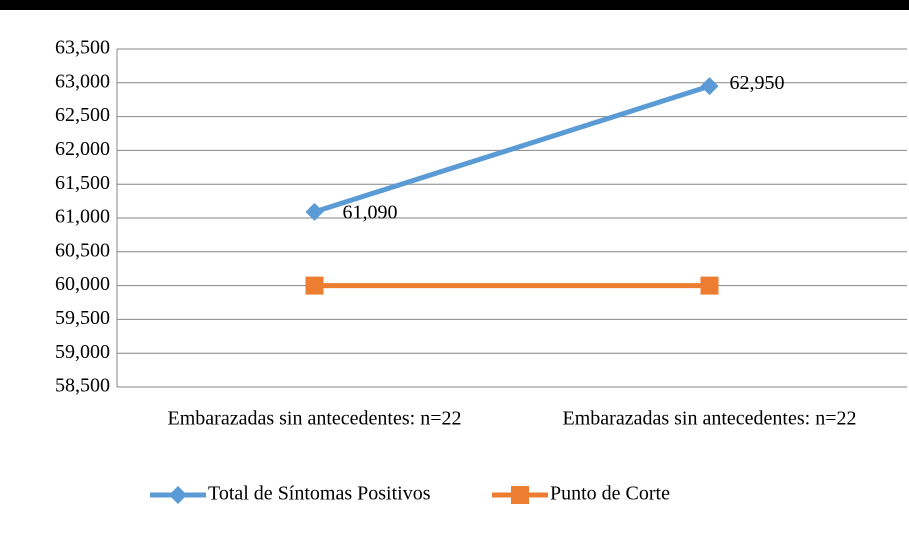  Describe the element at coordinates (82, 183) in the screenshot. I see `y-tick-label: 61,500` at that location.